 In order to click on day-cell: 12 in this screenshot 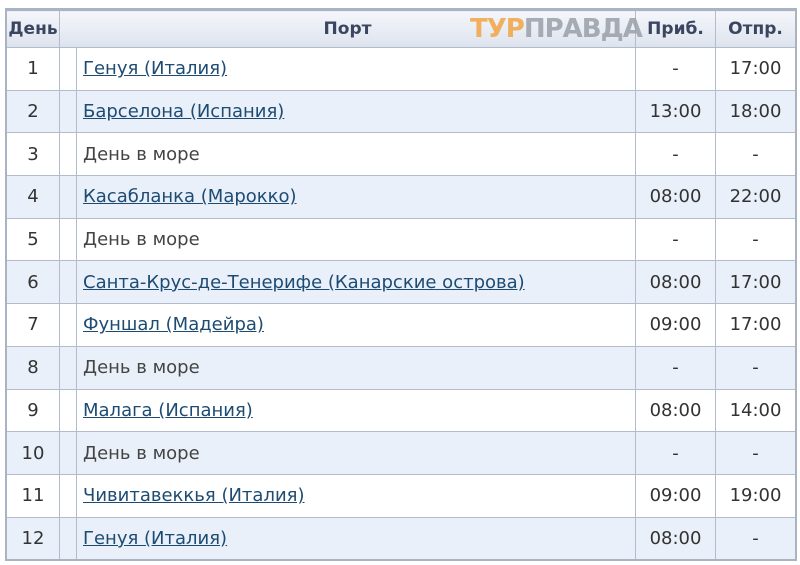, I will do `click(32, 538)`.